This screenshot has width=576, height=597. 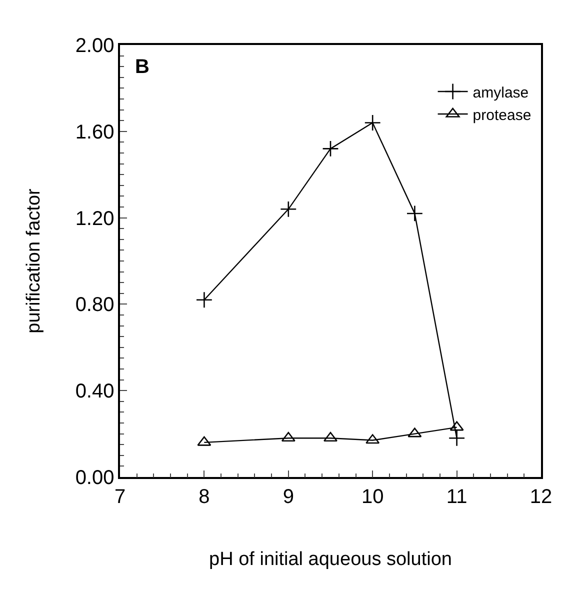 I want to click on x-axis-title: pH of initial aqueous solution, so click(x=330, y=559).